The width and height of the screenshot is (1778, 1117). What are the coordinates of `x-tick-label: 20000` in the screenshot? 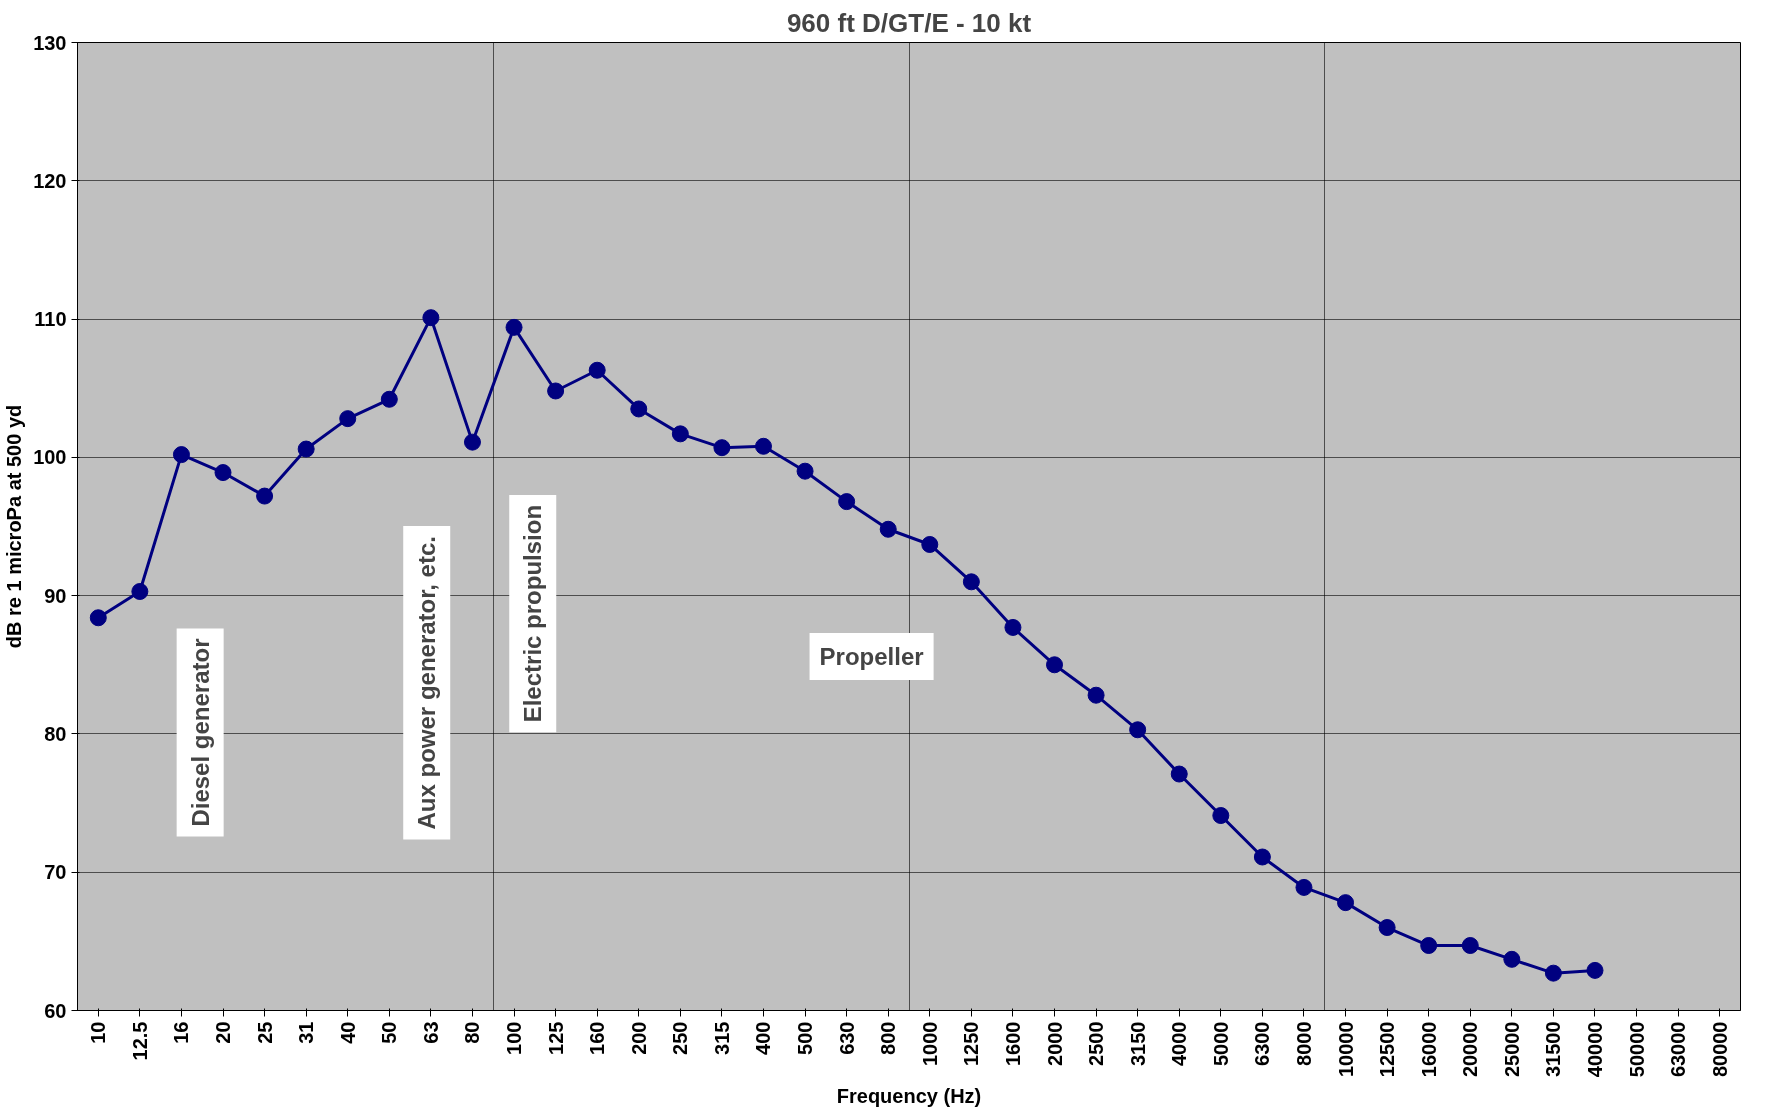 It's located at (1470, 1049).